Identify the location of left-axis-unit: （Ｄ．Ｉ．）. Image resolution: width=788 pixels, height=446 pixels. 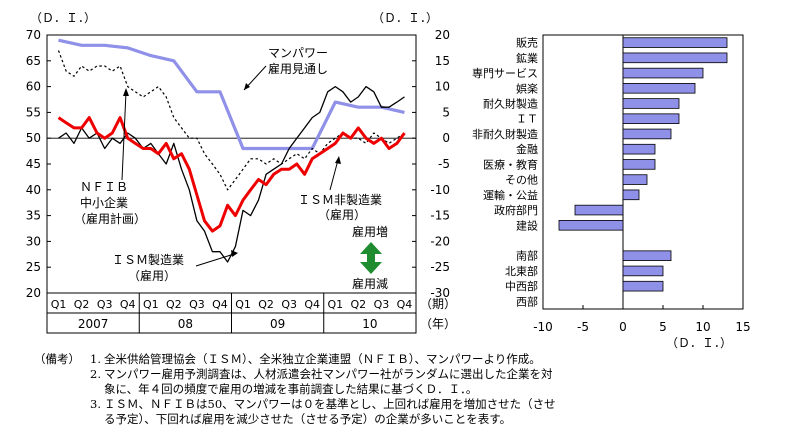
(63, 18).